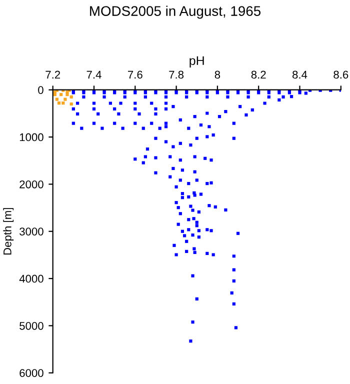 The image size is (350, 384). What do you see at coordinates (32, 137) in the screenshot?
I see `y-tick-label: 1000` at bounding box center [32, 137].